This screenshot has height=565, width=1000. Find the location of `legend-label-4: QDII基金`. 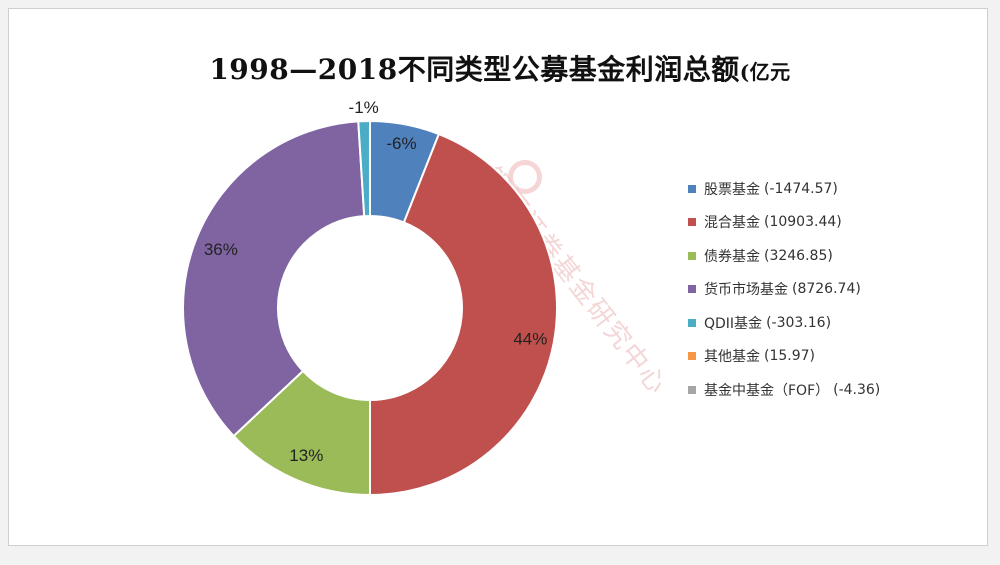

legend-label-4: QDII基金 is located at coordinates (733, 323).